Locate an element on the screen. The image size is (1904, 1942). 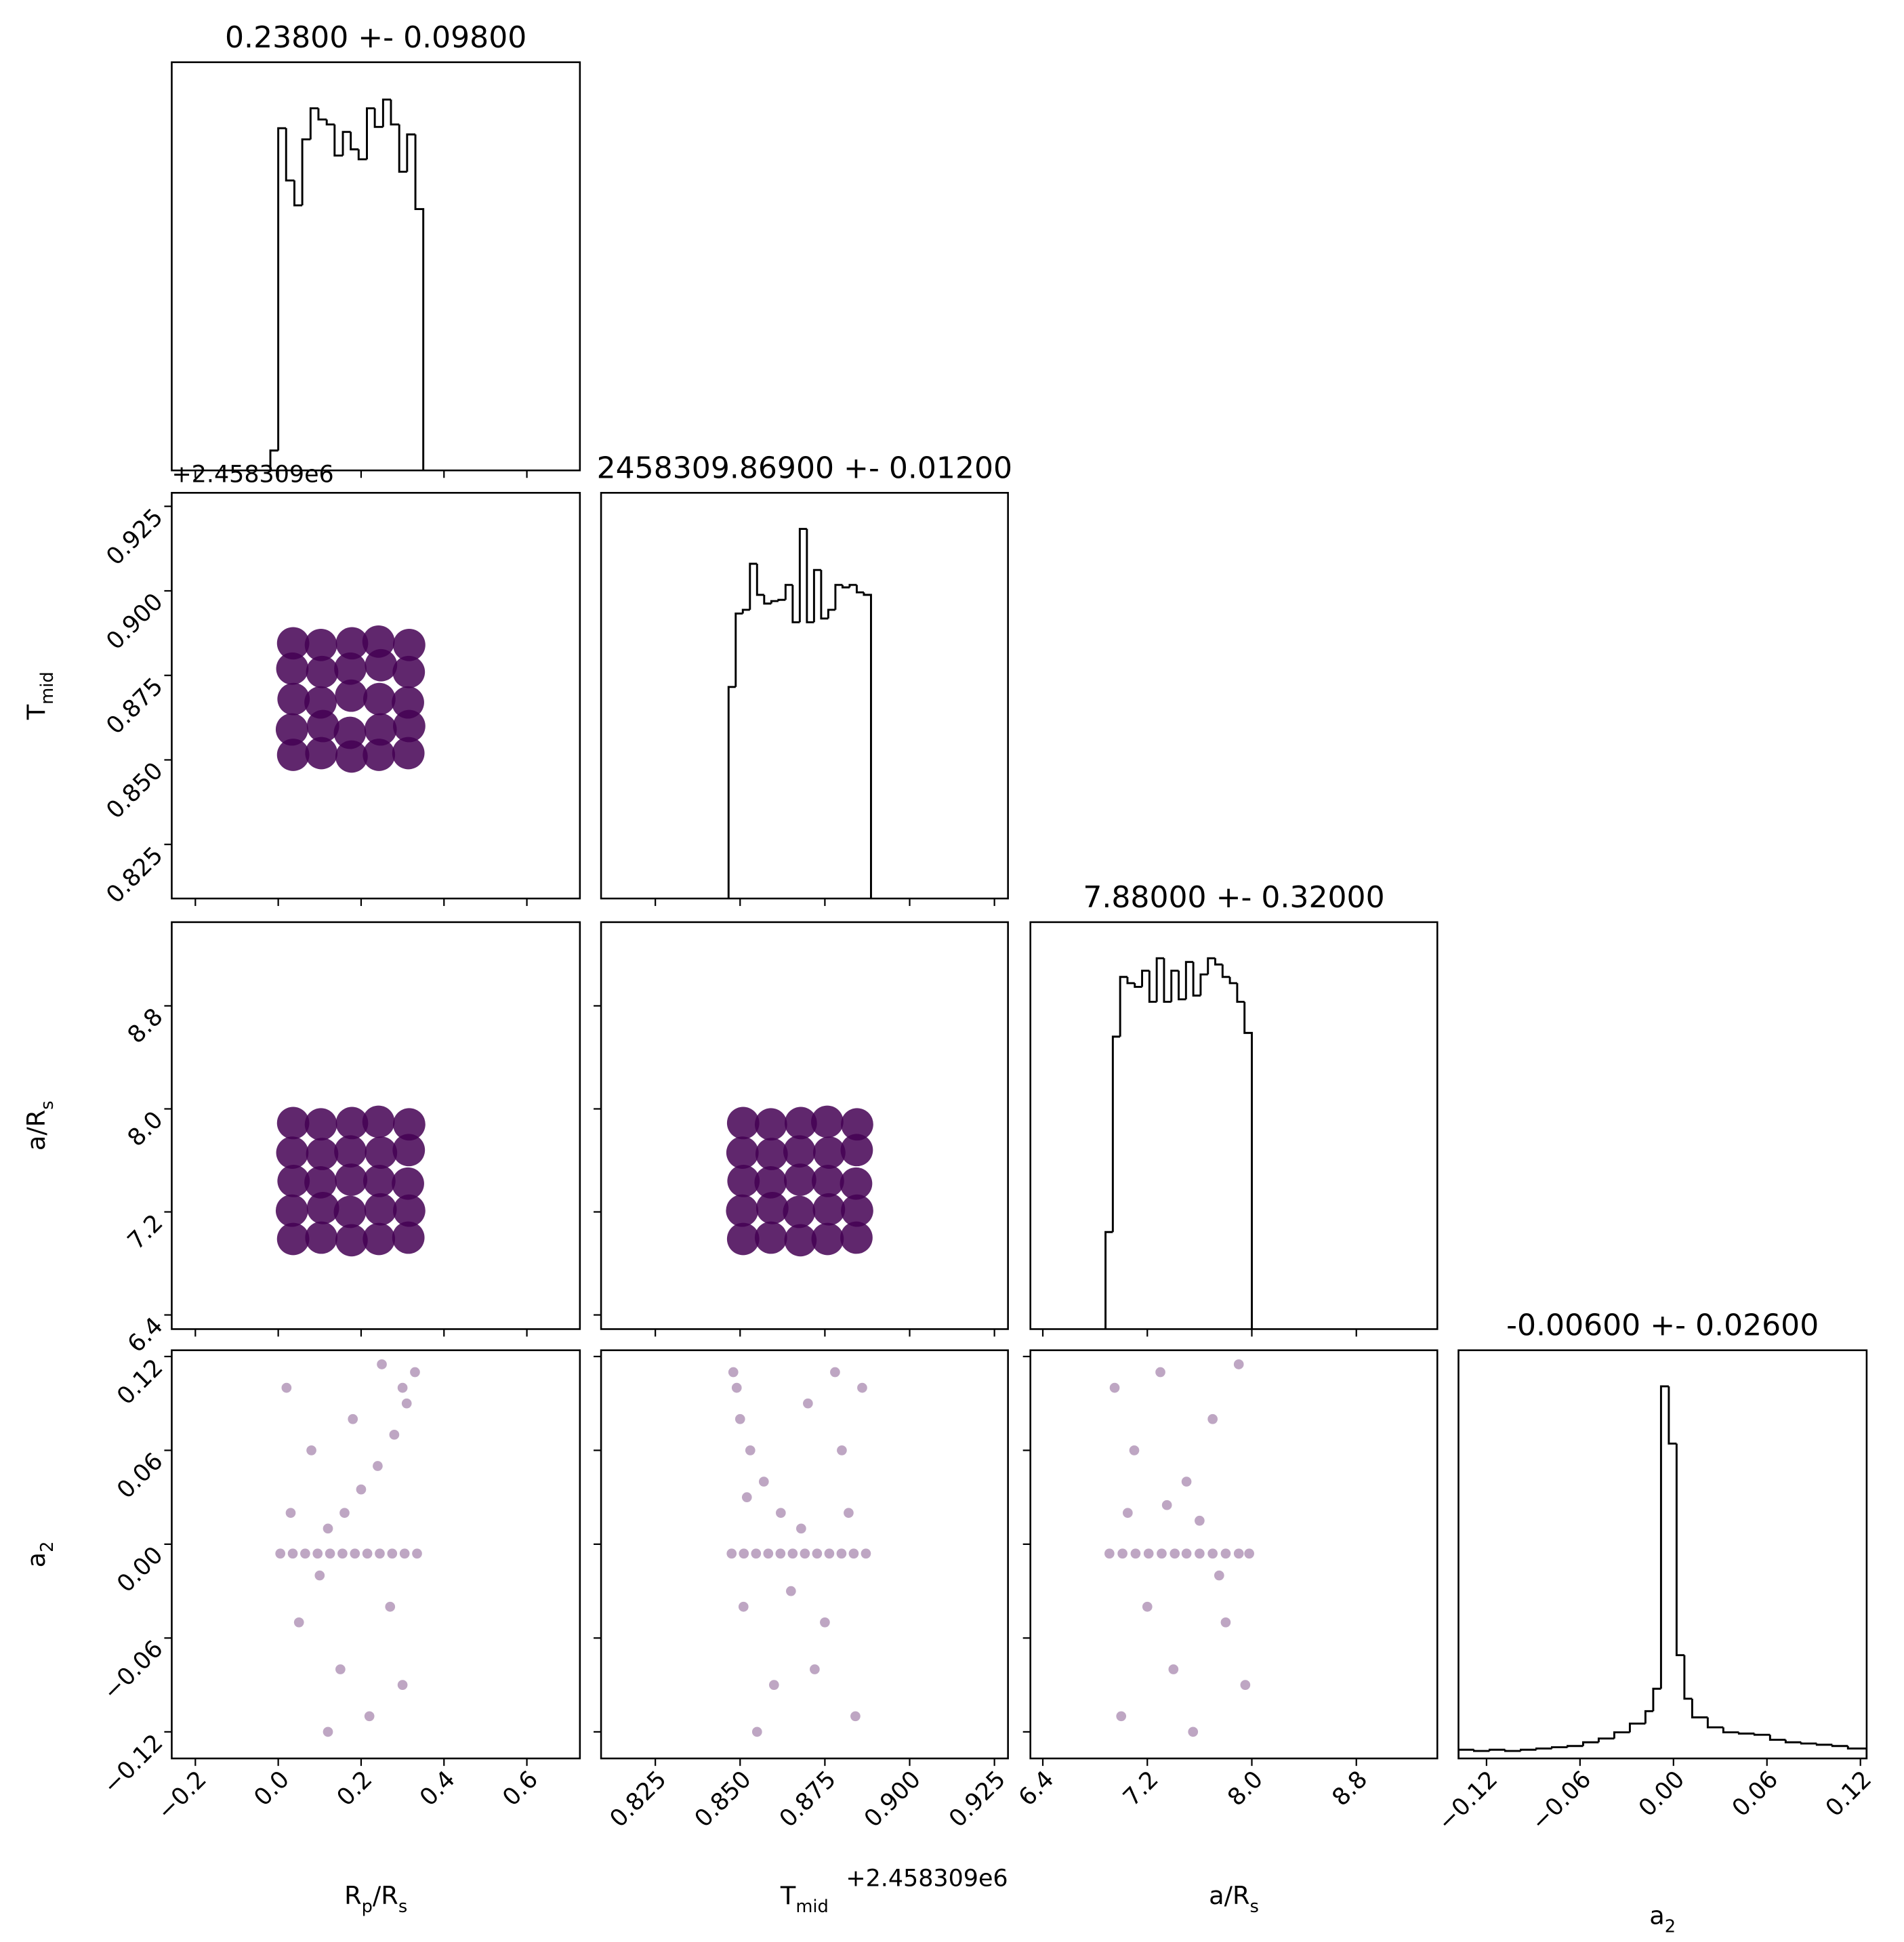
panel: 0.23800 +- 0.09800 is located at coordinates (376, 249).